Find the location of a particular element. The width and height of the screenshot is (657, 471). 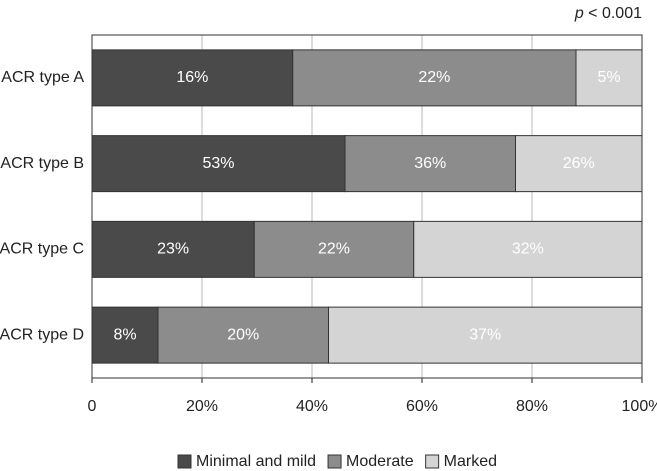

y-tick-label: ACR type D is located at coordinates (42, 334).